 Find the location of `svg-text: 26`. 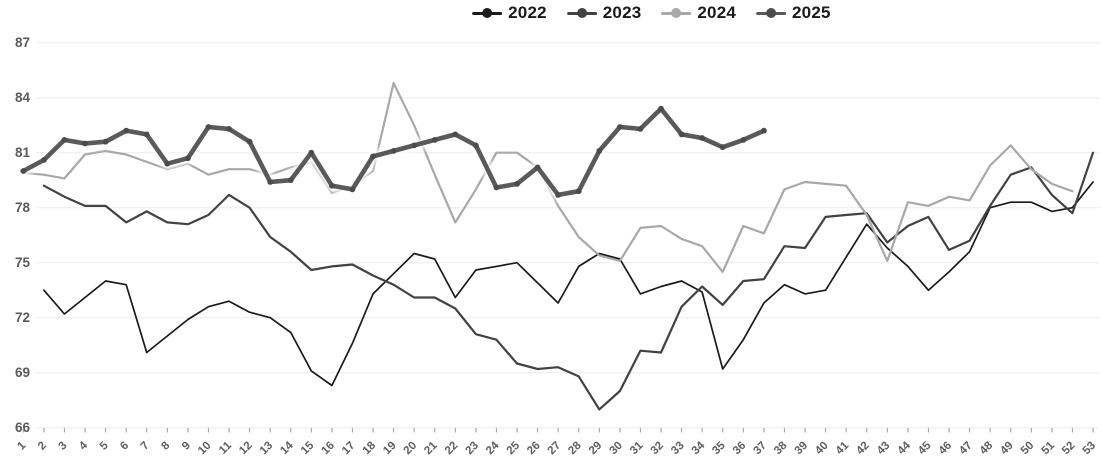

svg-text: 26 is located at coordinates (534, 448).